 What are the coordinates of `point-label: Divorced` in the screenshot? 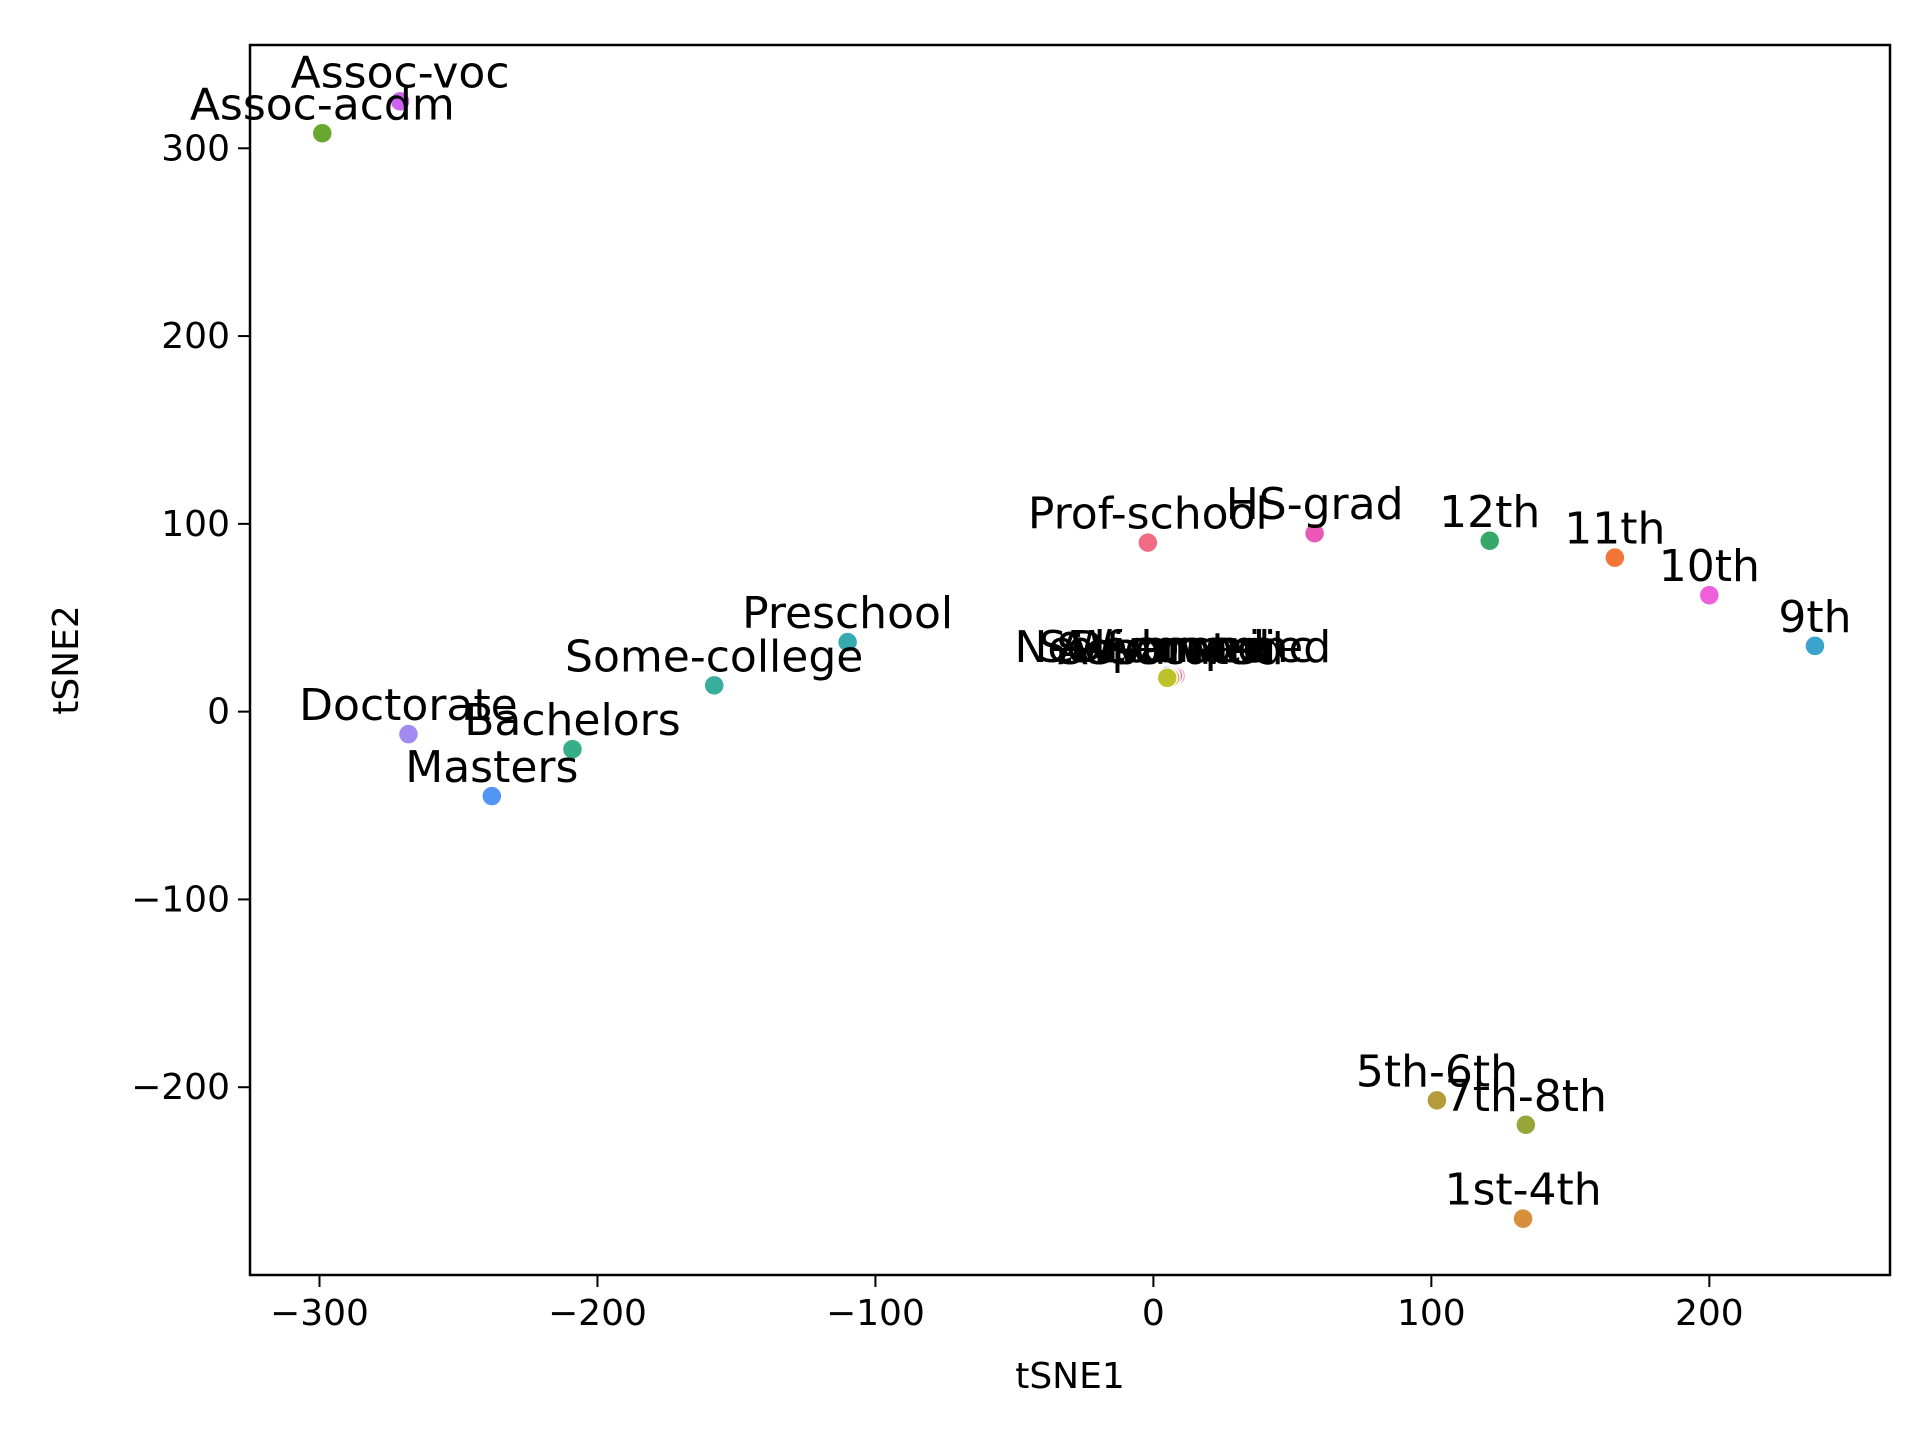 It's located at (1167, 647).